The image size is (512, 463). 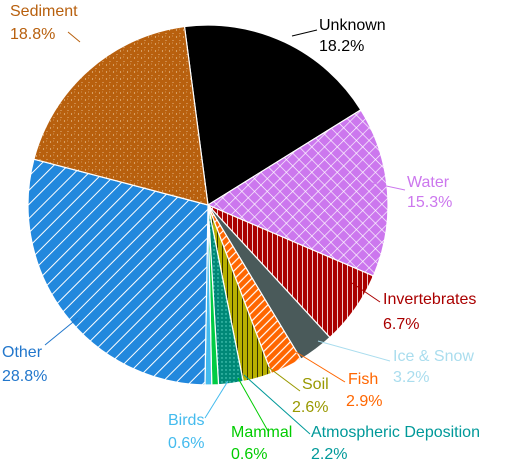 I want to click on leader-line-fish, so click(x=320, y=367).